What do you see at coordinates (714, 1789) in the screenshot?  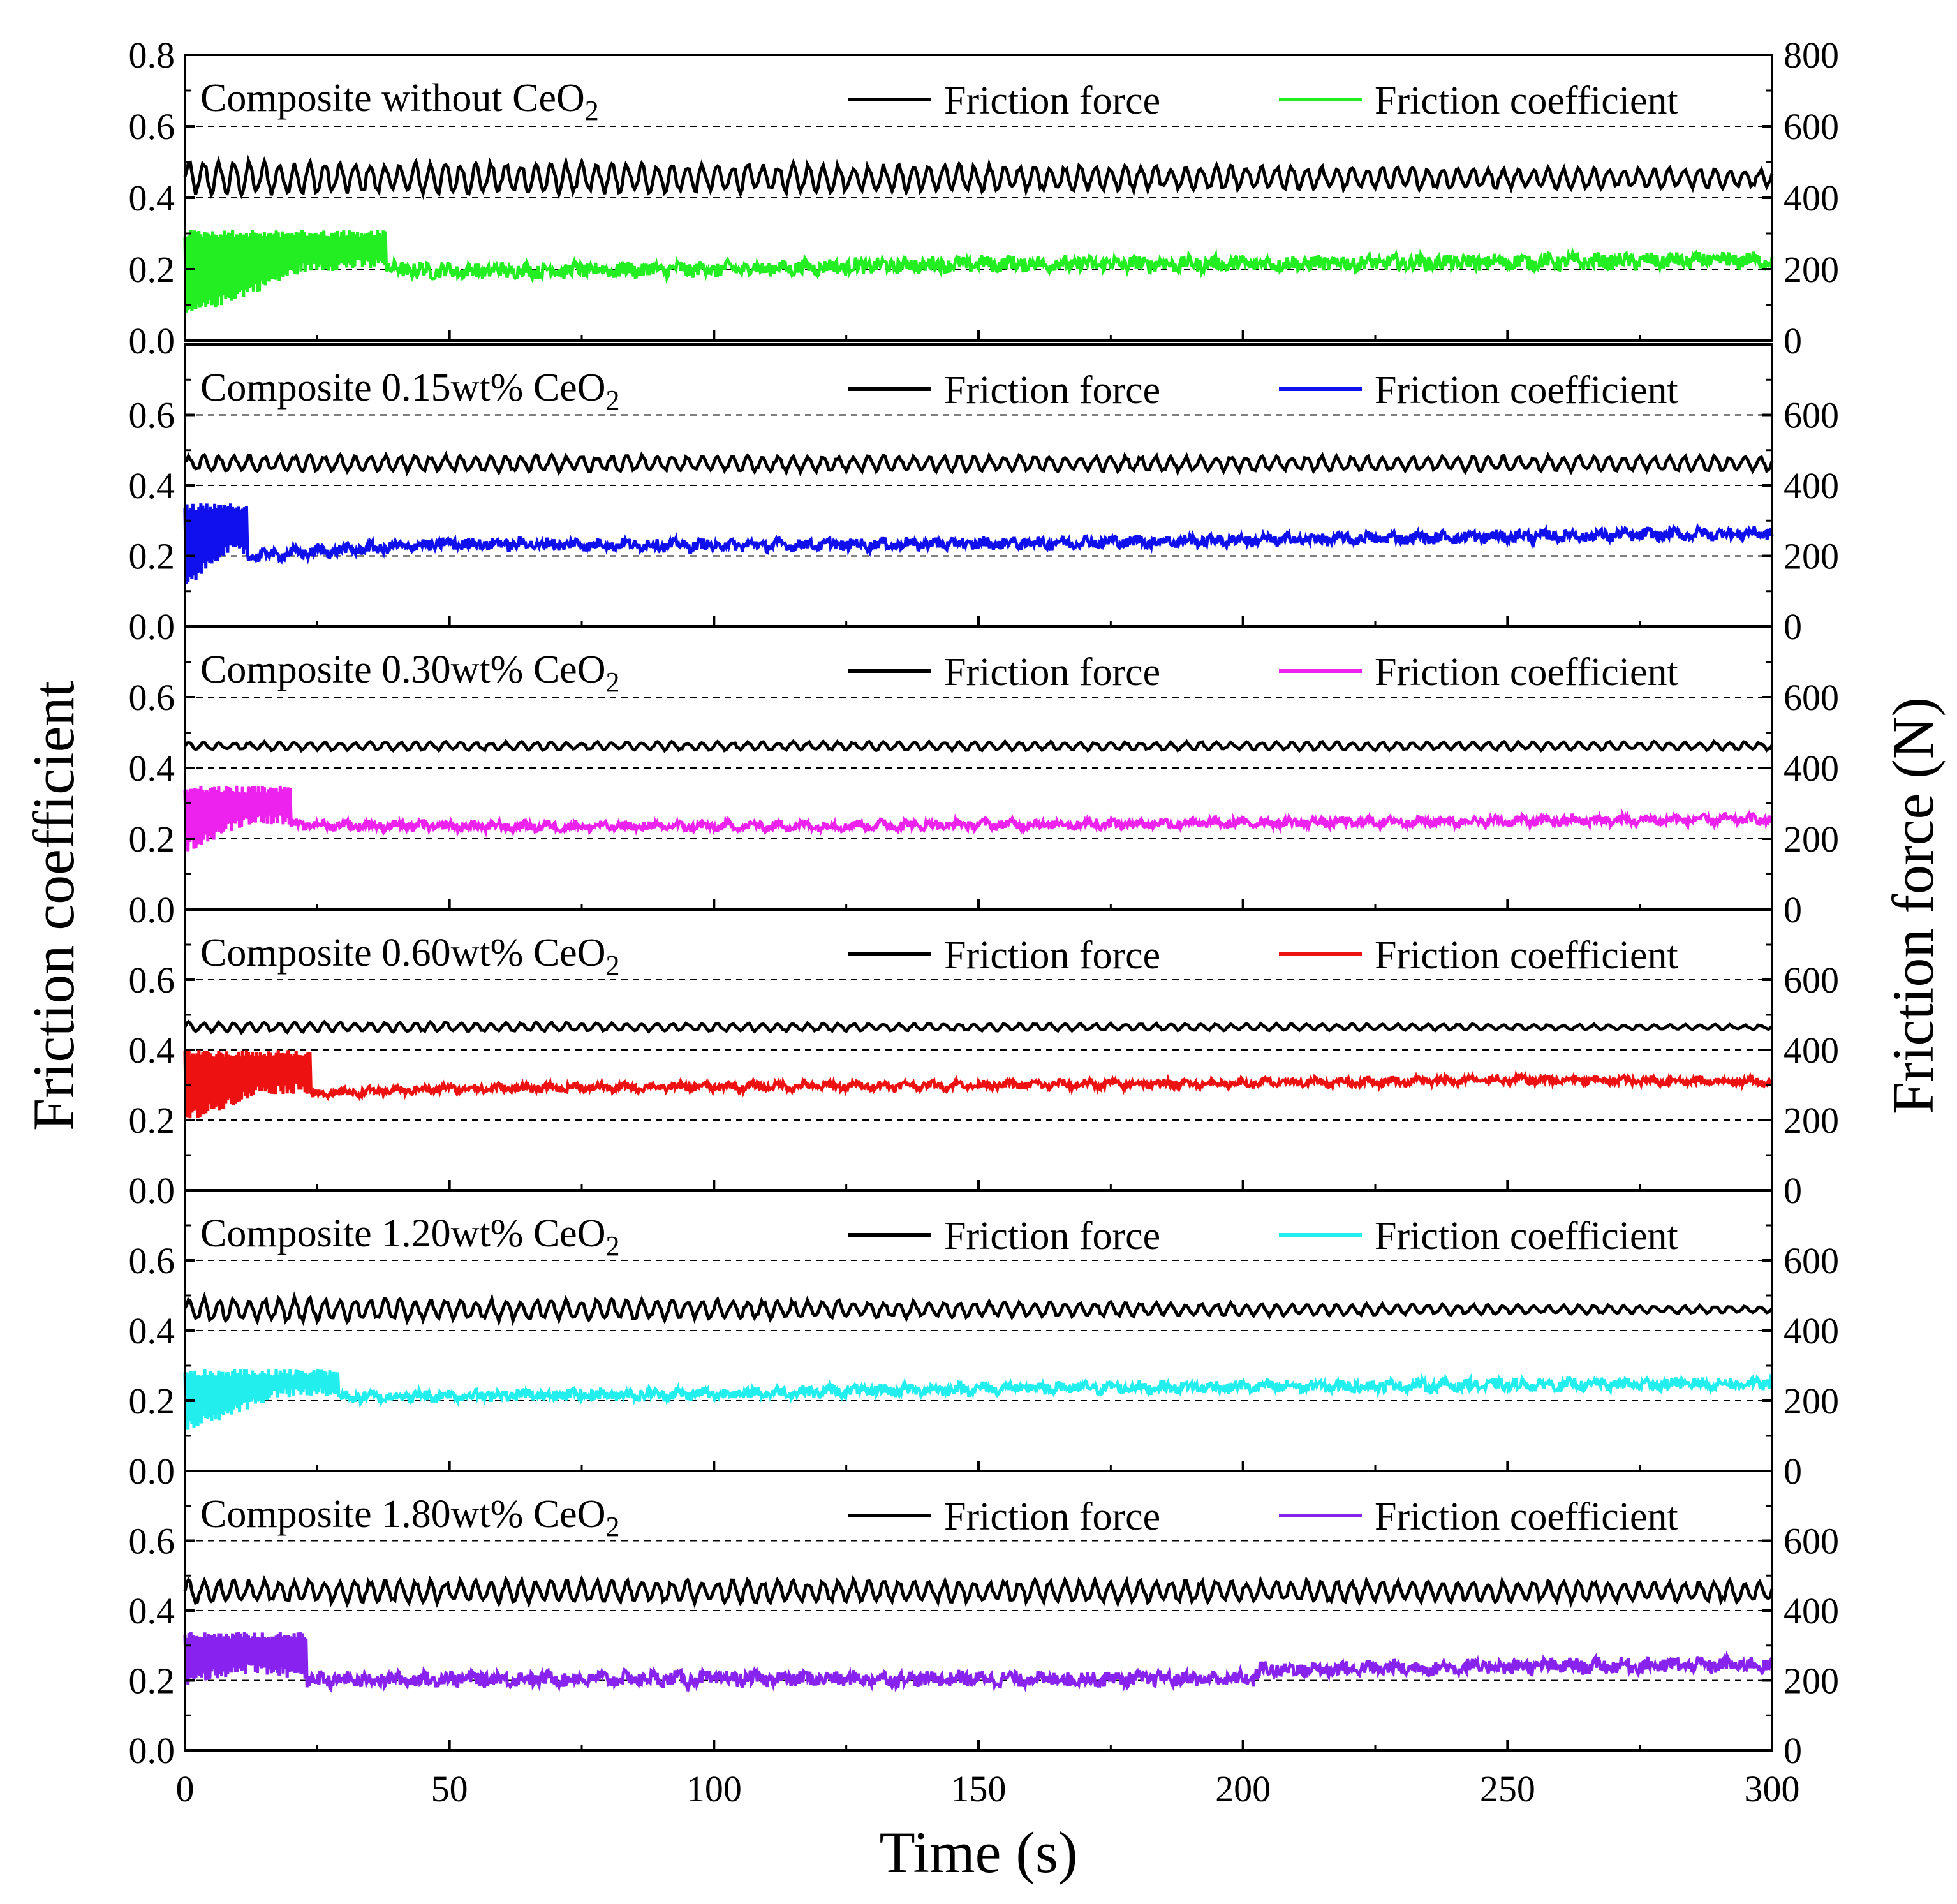 I see `x-tick-label: 100` at bounding box center [714, 1789].